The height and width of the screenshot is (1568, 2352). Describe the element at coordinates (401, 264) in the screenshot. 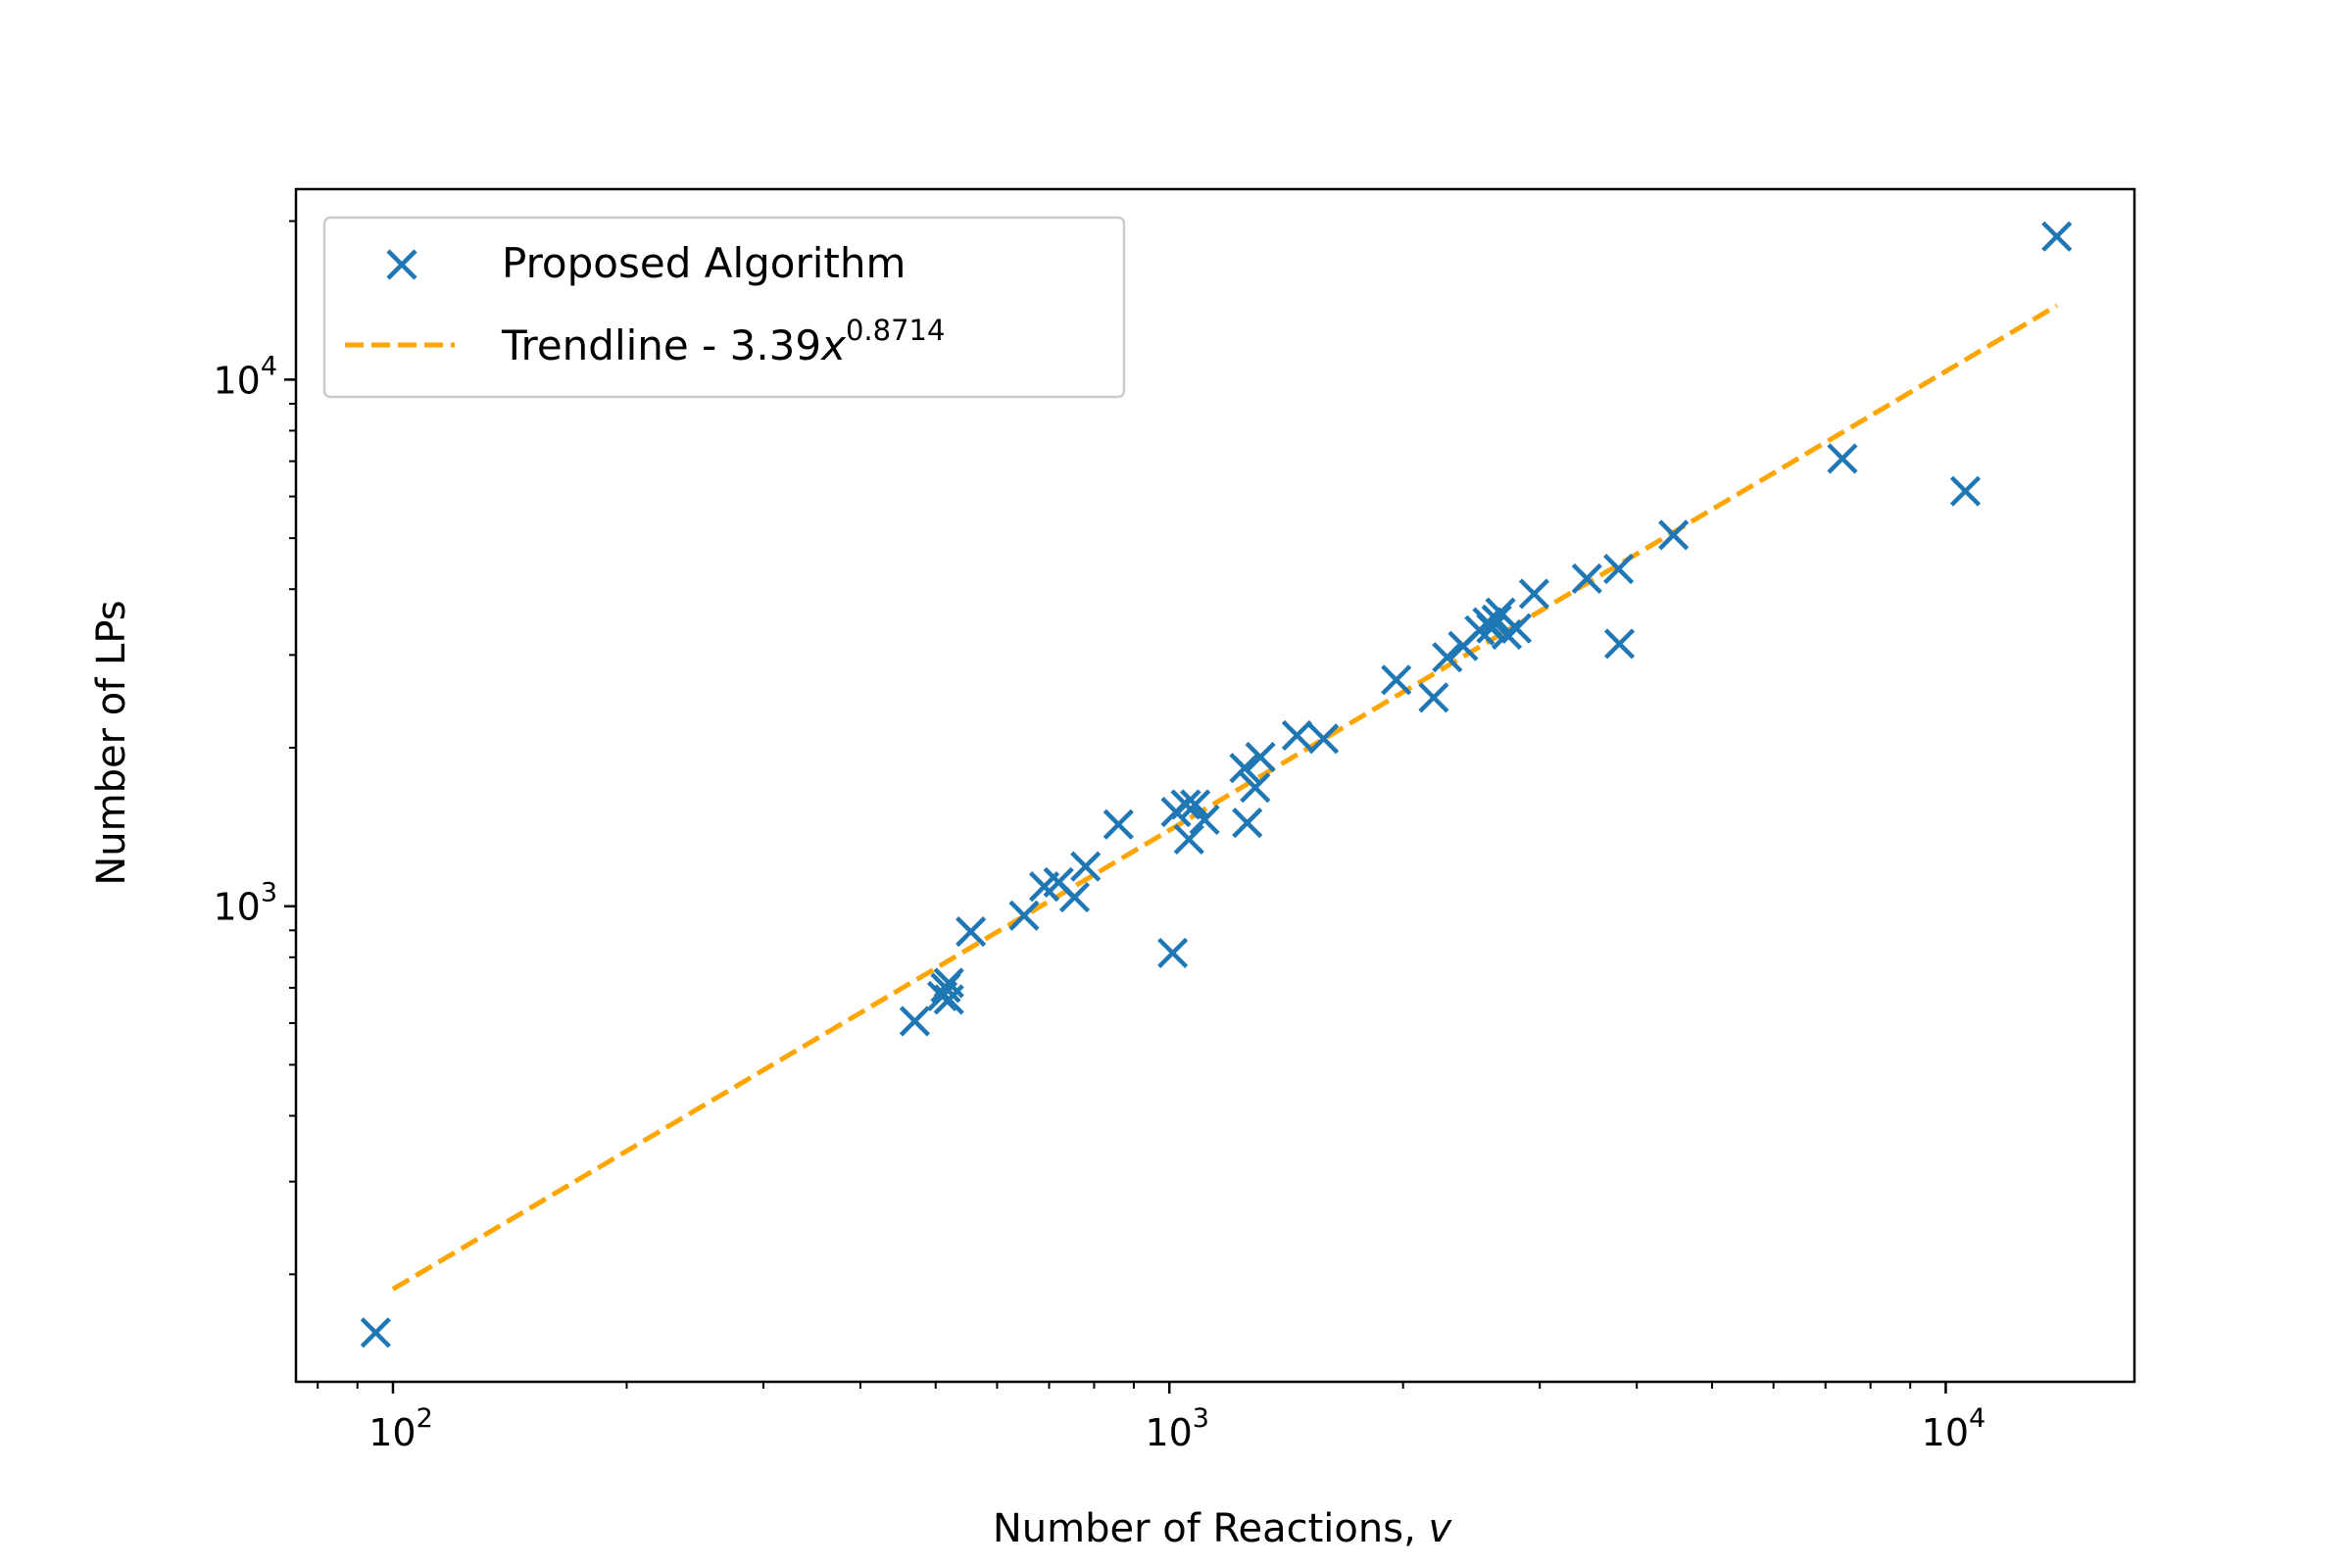

I see `legend-marker-scatter` at that location.